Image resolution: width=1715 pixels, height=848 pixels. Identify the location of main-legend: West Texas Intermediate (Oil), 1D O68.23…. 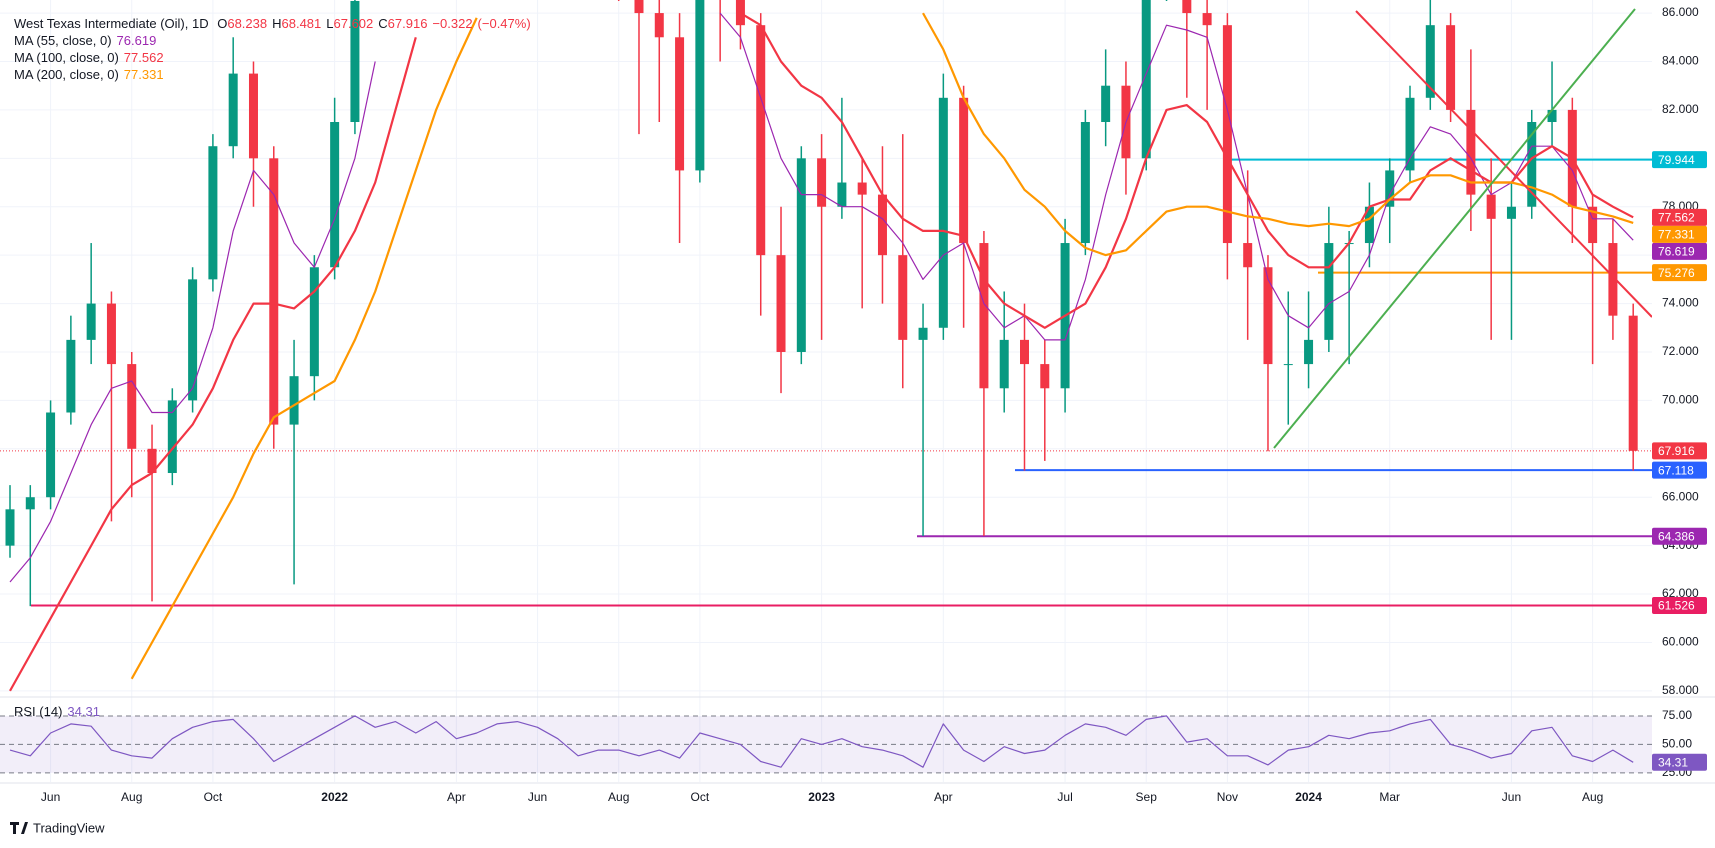
(275, 49).